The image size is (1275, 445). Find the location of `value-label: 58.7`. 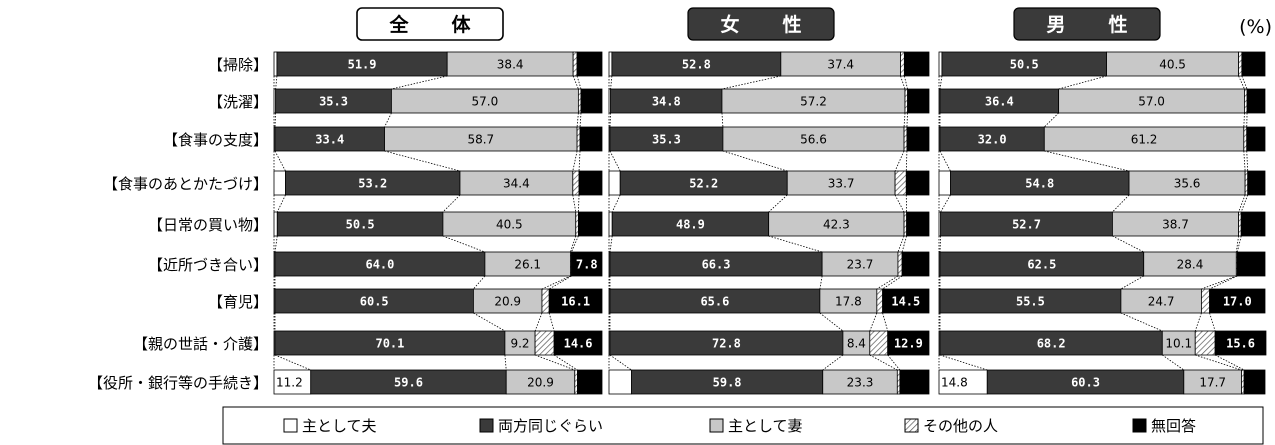

value-label: 58.7 is located at coordinates (480, 140).